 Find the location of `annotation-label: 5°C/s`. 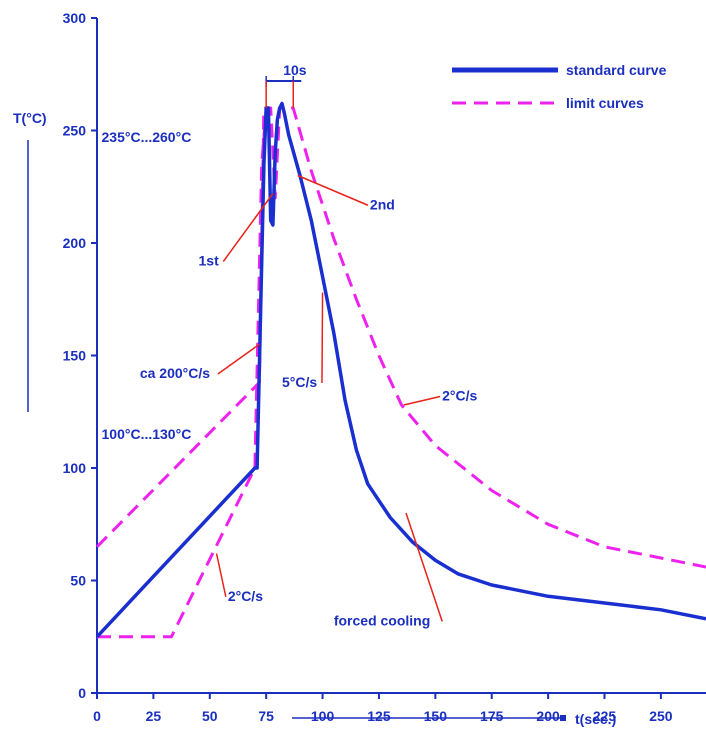

annotation-label: 5°C/s is located at coordinates (299, 382).